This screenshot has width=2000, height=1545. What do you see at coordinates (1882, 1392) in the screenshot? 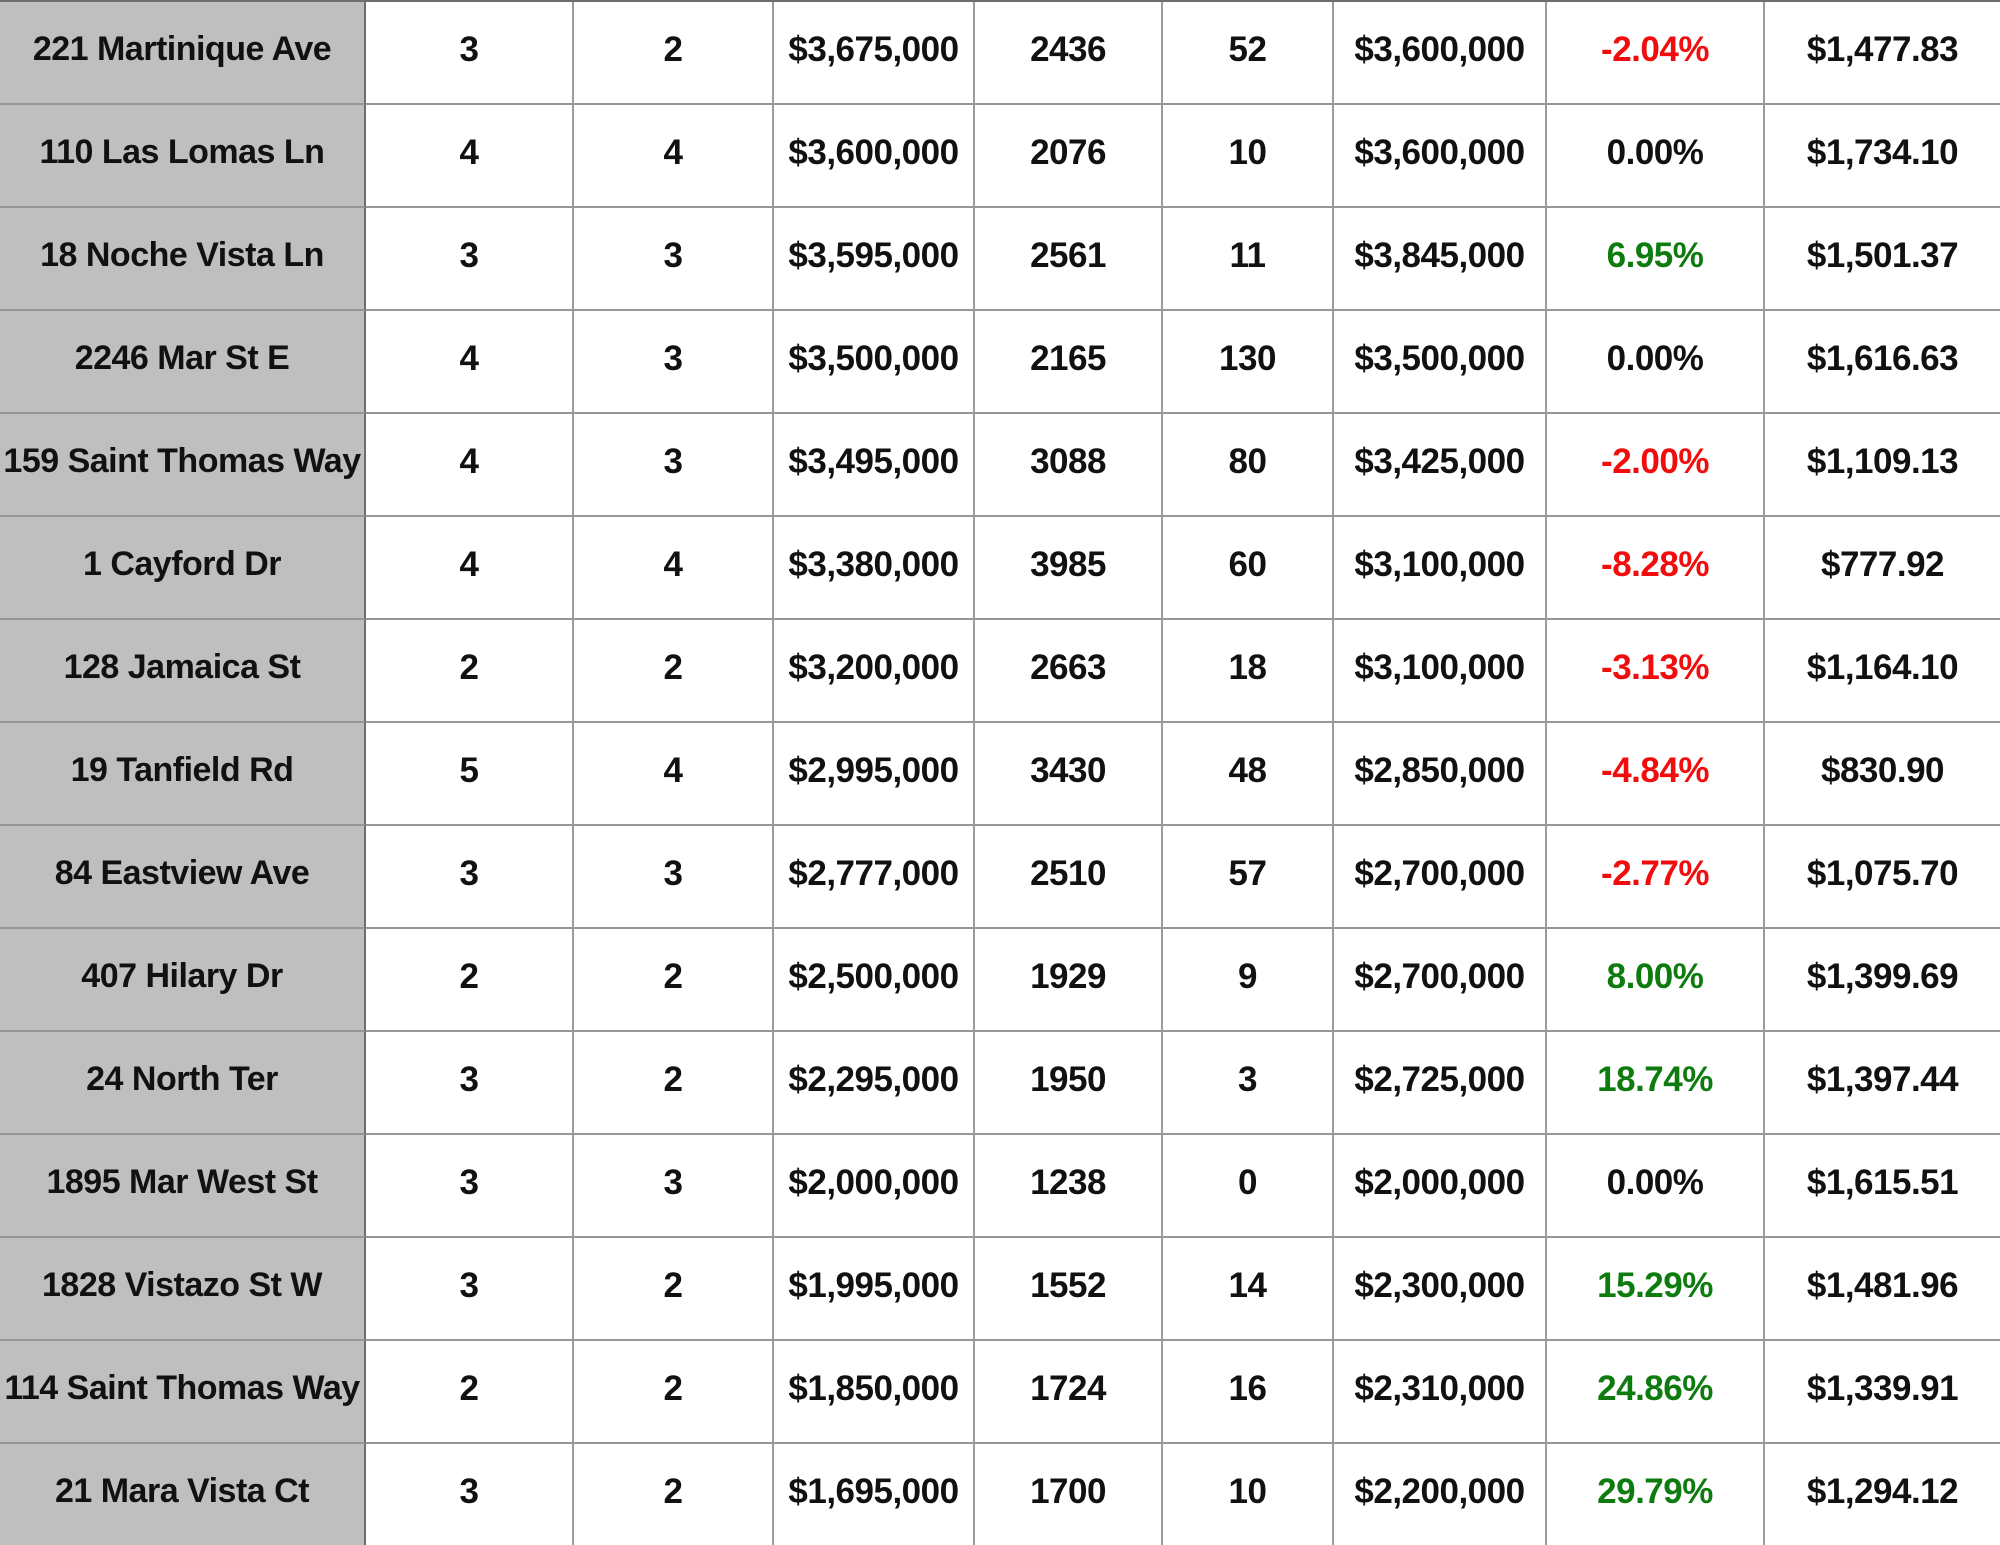
I see `price-per-sqft-cell: $1,339.91` at bounding box center [1882, 1392].